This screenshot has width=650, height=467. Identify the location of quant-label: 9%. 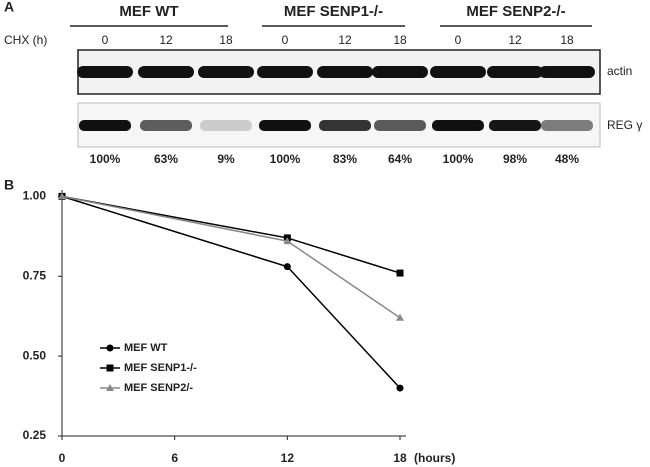
(226, 159).